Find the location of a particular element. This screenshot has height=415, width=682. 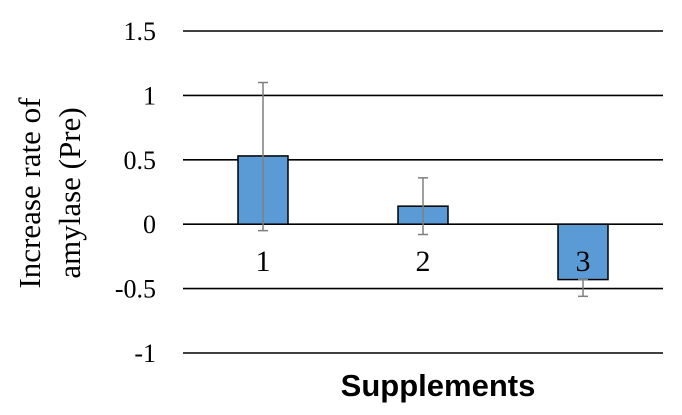

y-tick-label: 0.5 is located at coordinates (140, 160).